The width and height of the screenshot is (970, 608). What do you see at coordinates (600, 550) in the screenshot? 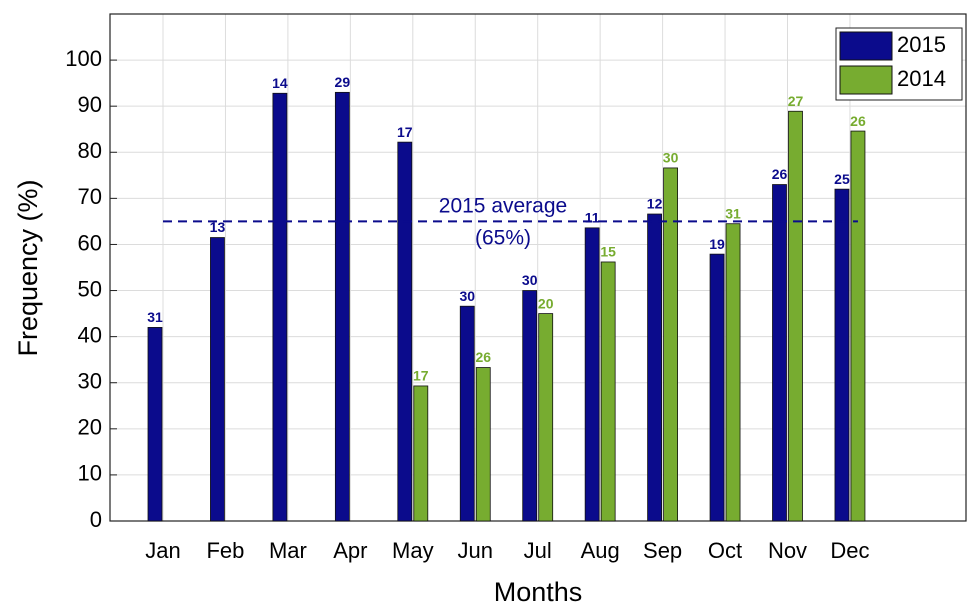
I see `x-tick-label: Aug` at bounding box center [600, 550].